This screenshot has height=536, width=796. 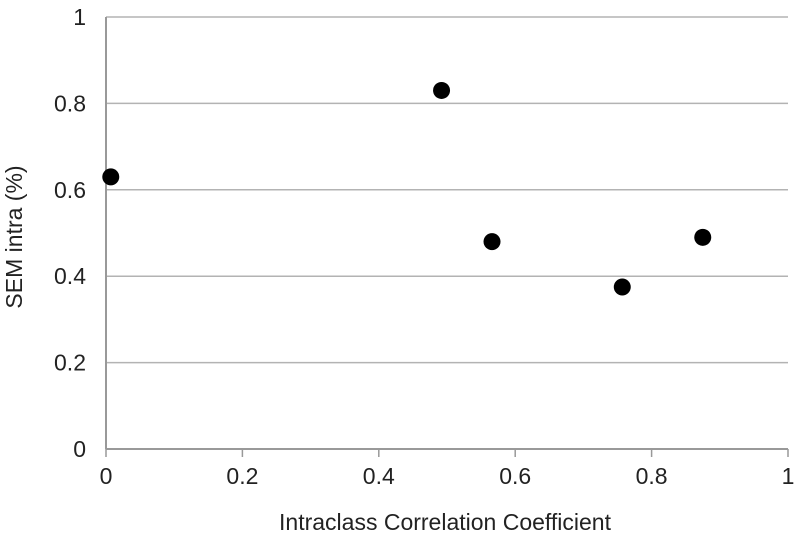 What do you see at coordinates (70, 276) in the screenshot?
I see `y-tick-label-2: 0.4` at bounding box center [70, 276].